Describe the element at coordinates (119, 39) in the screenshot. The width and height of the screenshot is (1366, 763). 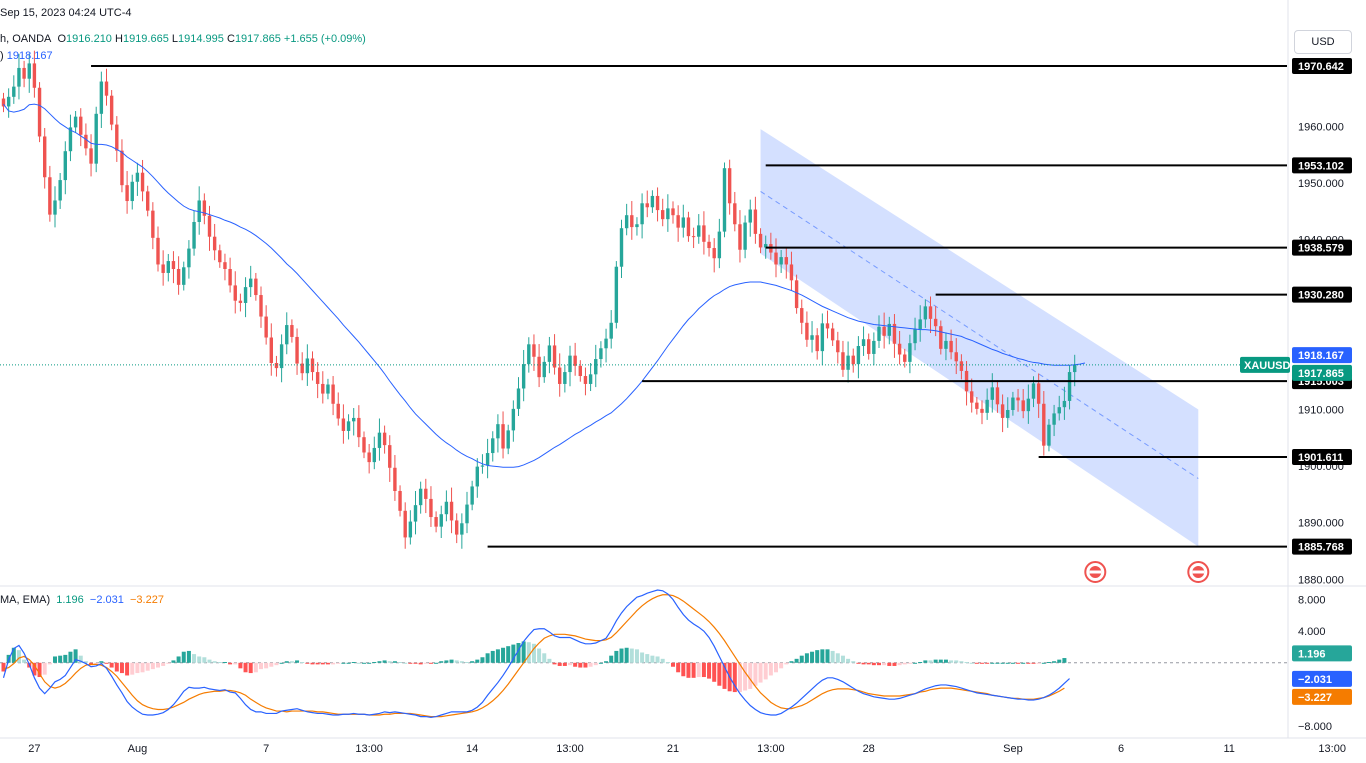
I see `ohlc-high-label: H` at that location.